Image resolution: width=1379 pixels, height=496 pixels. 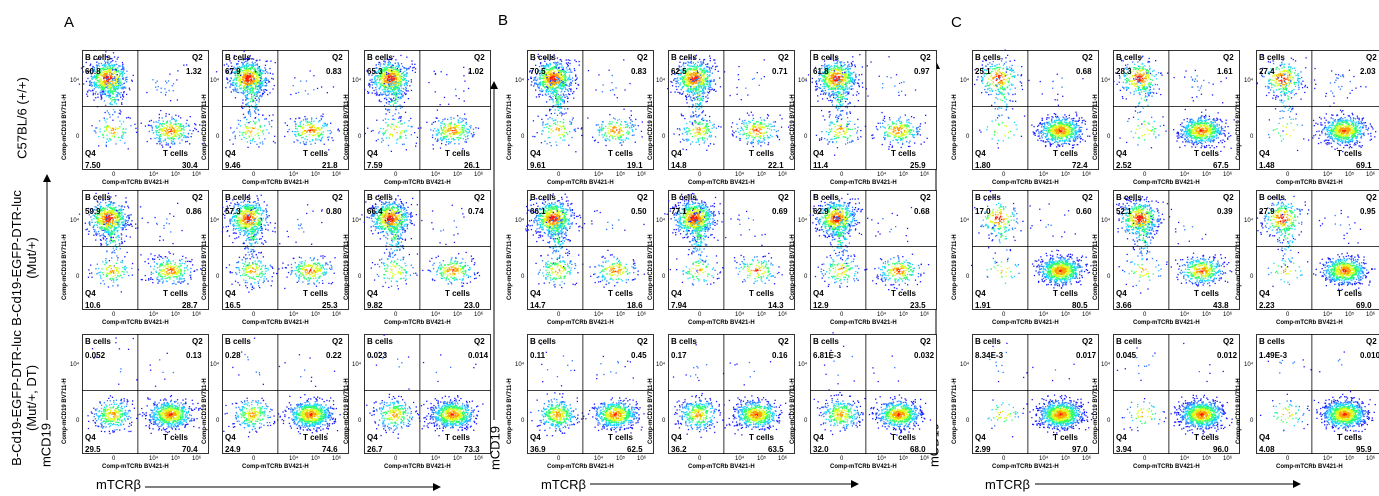 I want to click on quadrant-value-t-cells: 74.6, so click(x=330, y=449).